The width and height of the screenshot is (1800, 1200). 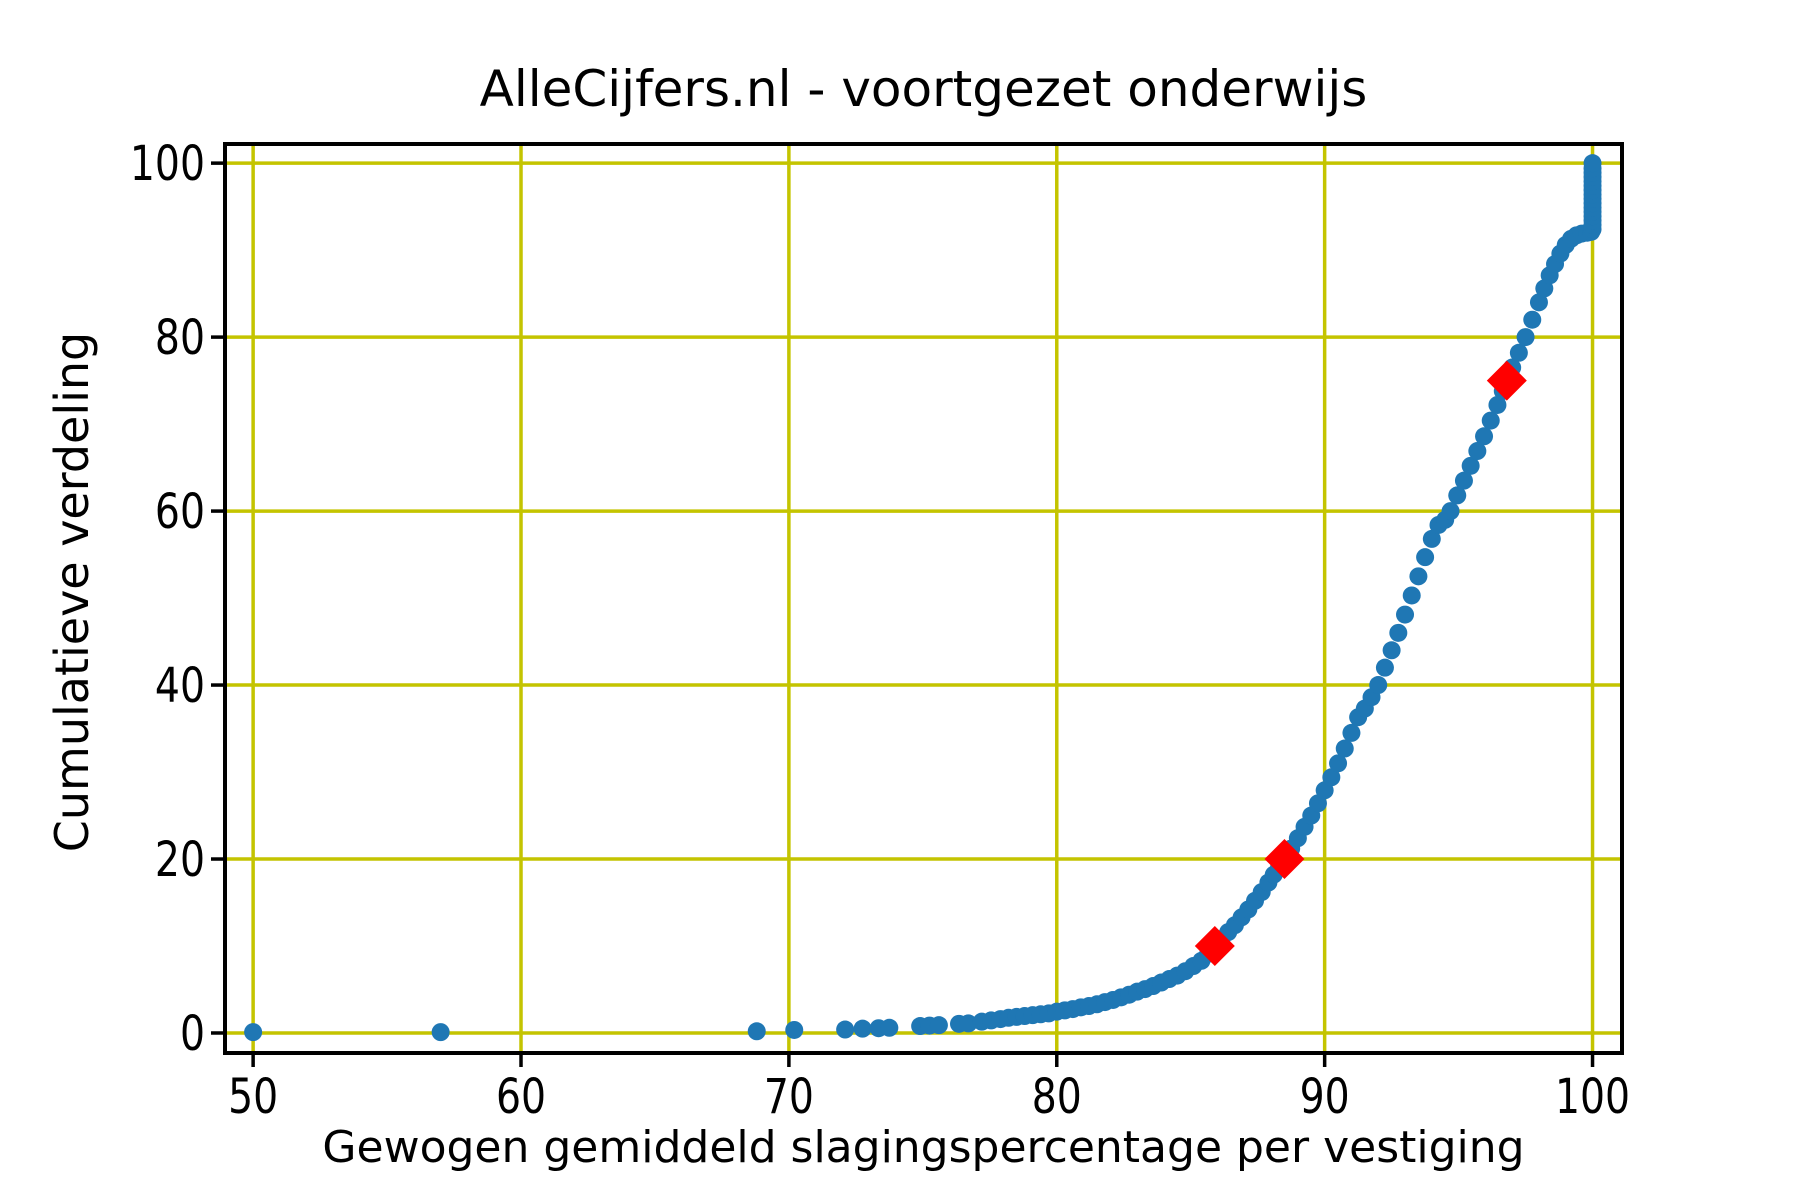 I want to click on y-tick-label: 100, so click(x=167, y=164).